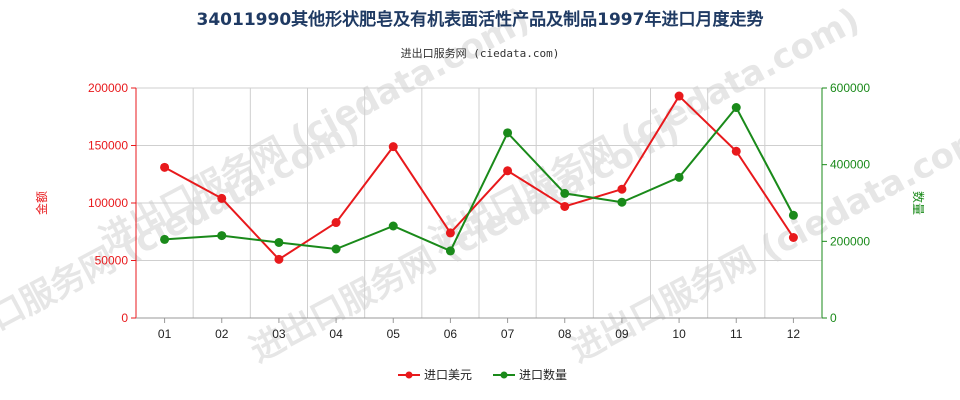  What do you see at coordinates (112, 261) in the screenshot?
I see `y-left-tick-label: 50000` at bounding box center [112, 261].